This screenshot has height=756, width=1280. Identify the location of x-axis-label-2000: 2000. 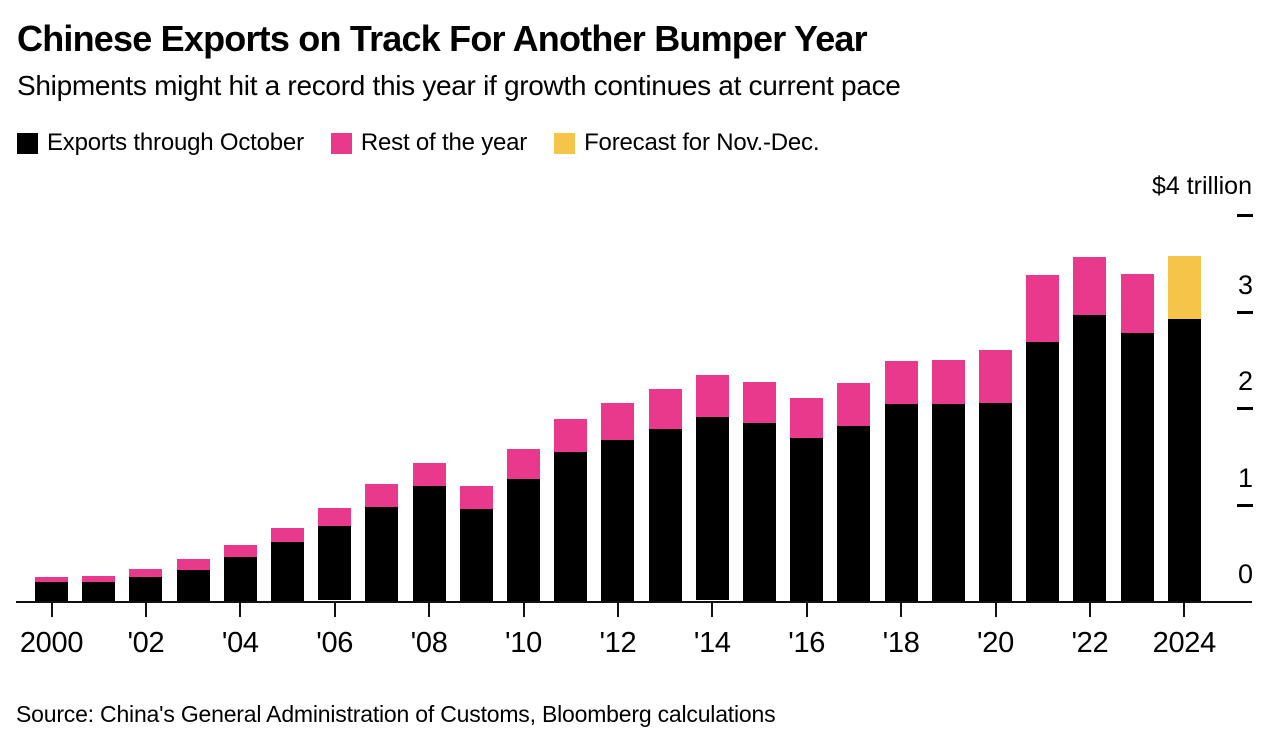
(51, 643).